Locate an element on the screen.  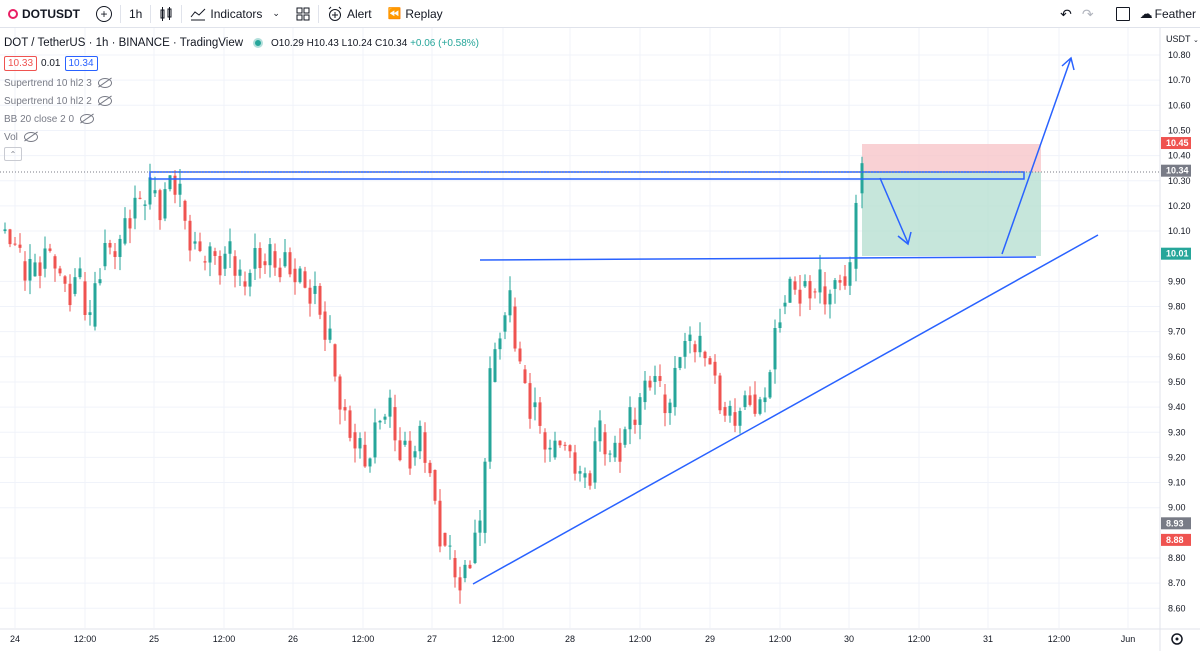
target-arrow is located at coordinates (1036, 156).